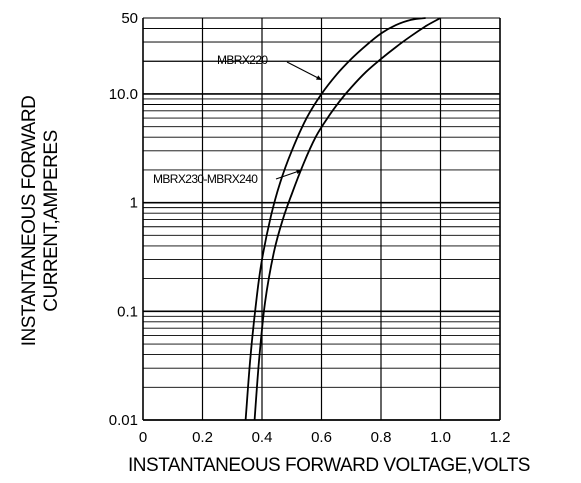  What do you see at coordinates (29, 221) in the screenshot?
I see `y-axis-label-line-1: INSTANTANEOUS FORWARD` at bounding box center [29, 221].